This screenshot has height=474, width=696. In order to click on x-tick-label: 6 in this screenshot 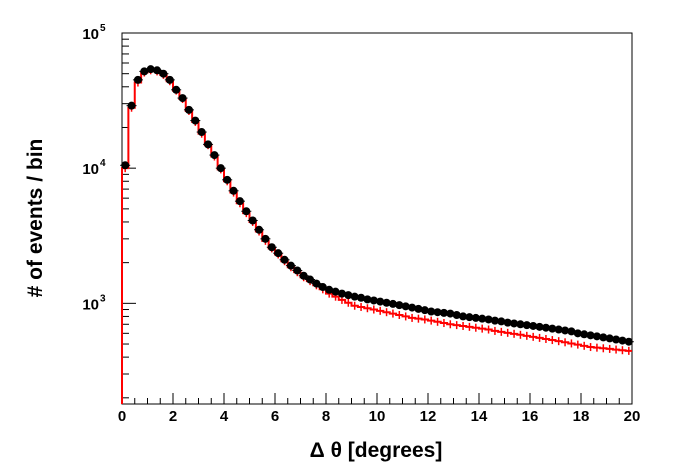, I will do `click(275, 416)`.